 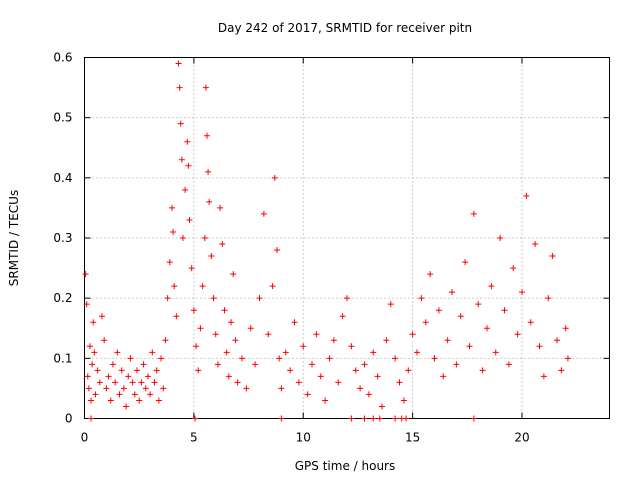 What do you see at coordinates (194, 438) in the screenshot?
I see `x-tick-label: 5` at bounding box center [194, 438].